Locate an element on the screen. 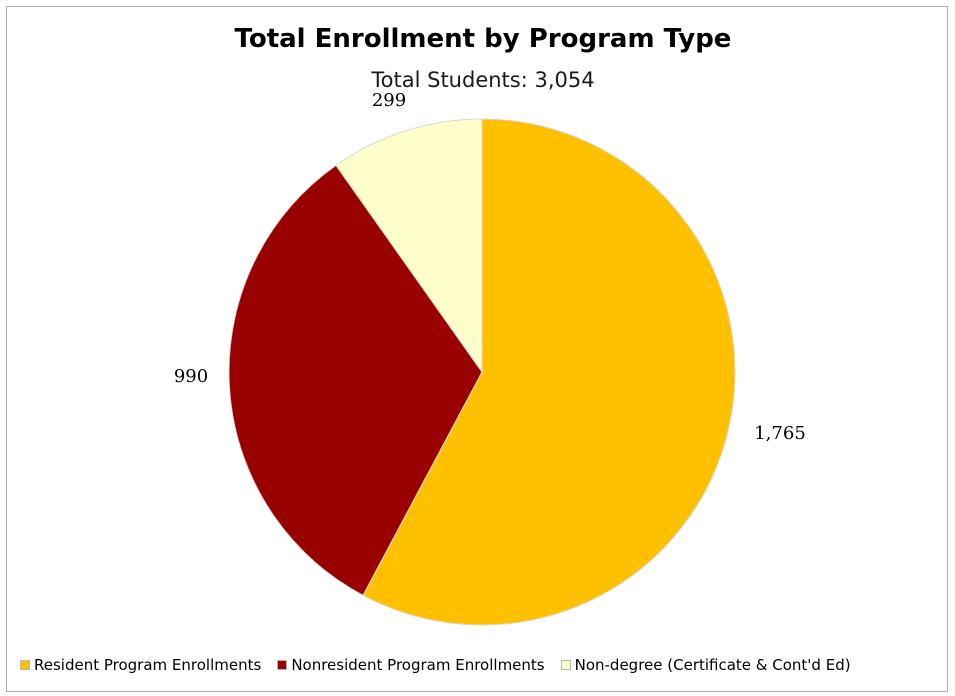 The image size is (955, 696). legend-item-resident: Resident Program Enrollments is located at coordinates (140, 665).